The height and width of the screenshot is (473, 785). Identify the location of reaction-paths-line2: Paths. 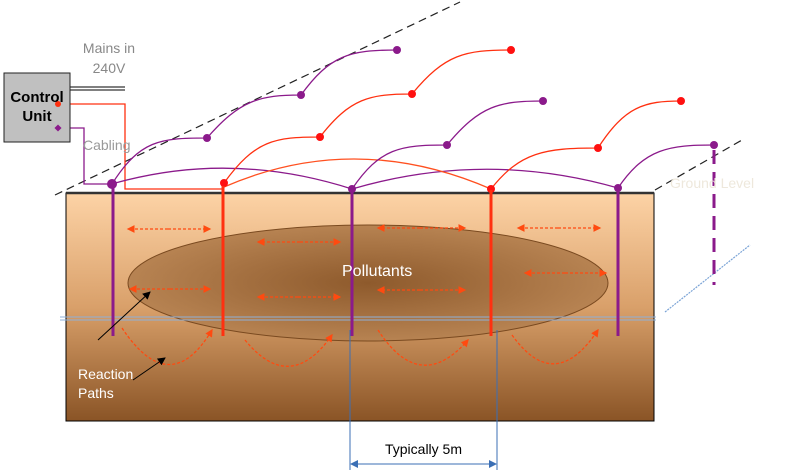
(96, 393).